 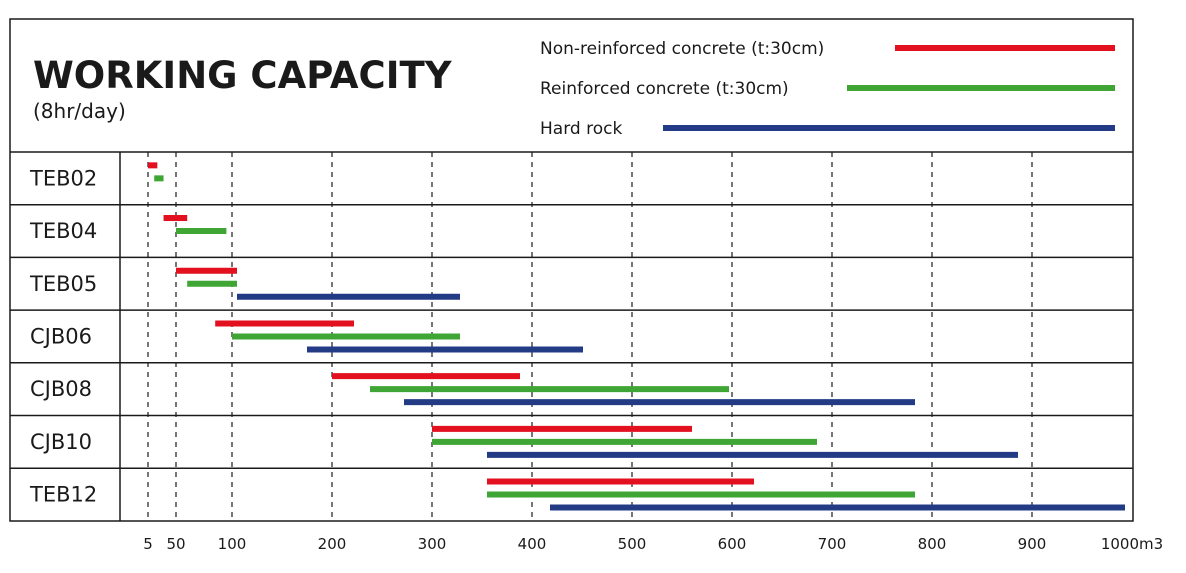 What do you see at coordinates (63, 495) in the screenshot?
I see `row-label-teb12: TEB12` at bounding box center [63, 495].